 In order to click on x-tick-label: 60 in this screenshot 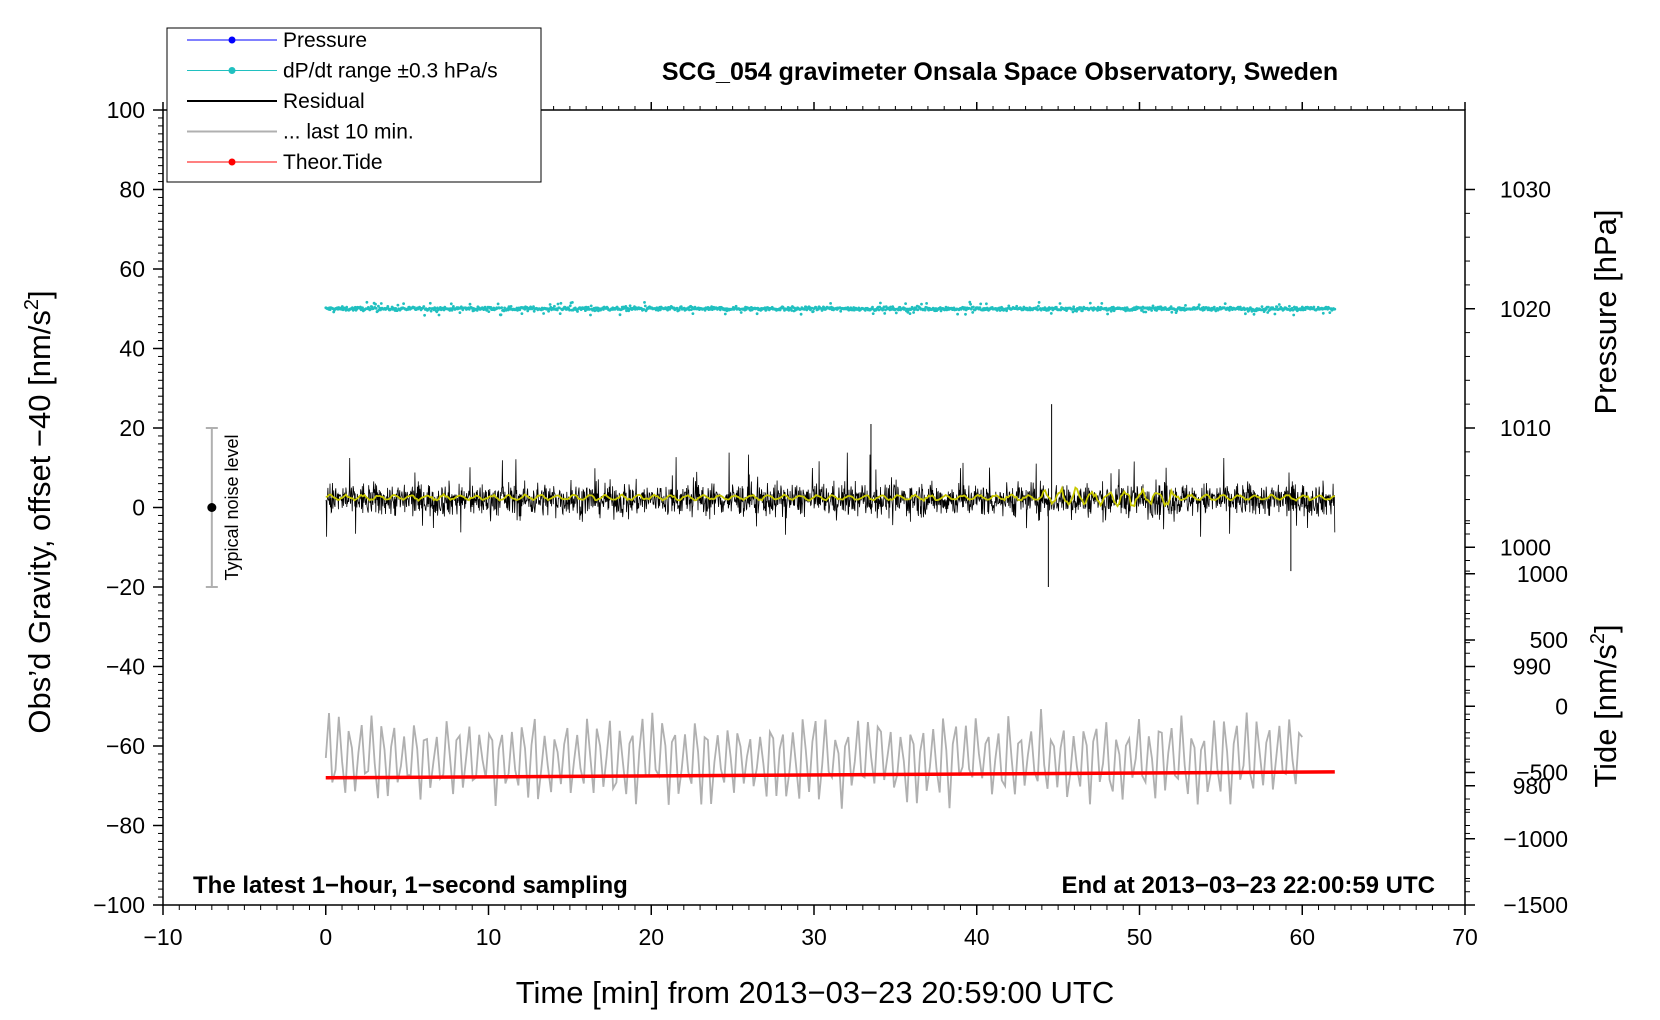, I will do `click(1302, 937)`.